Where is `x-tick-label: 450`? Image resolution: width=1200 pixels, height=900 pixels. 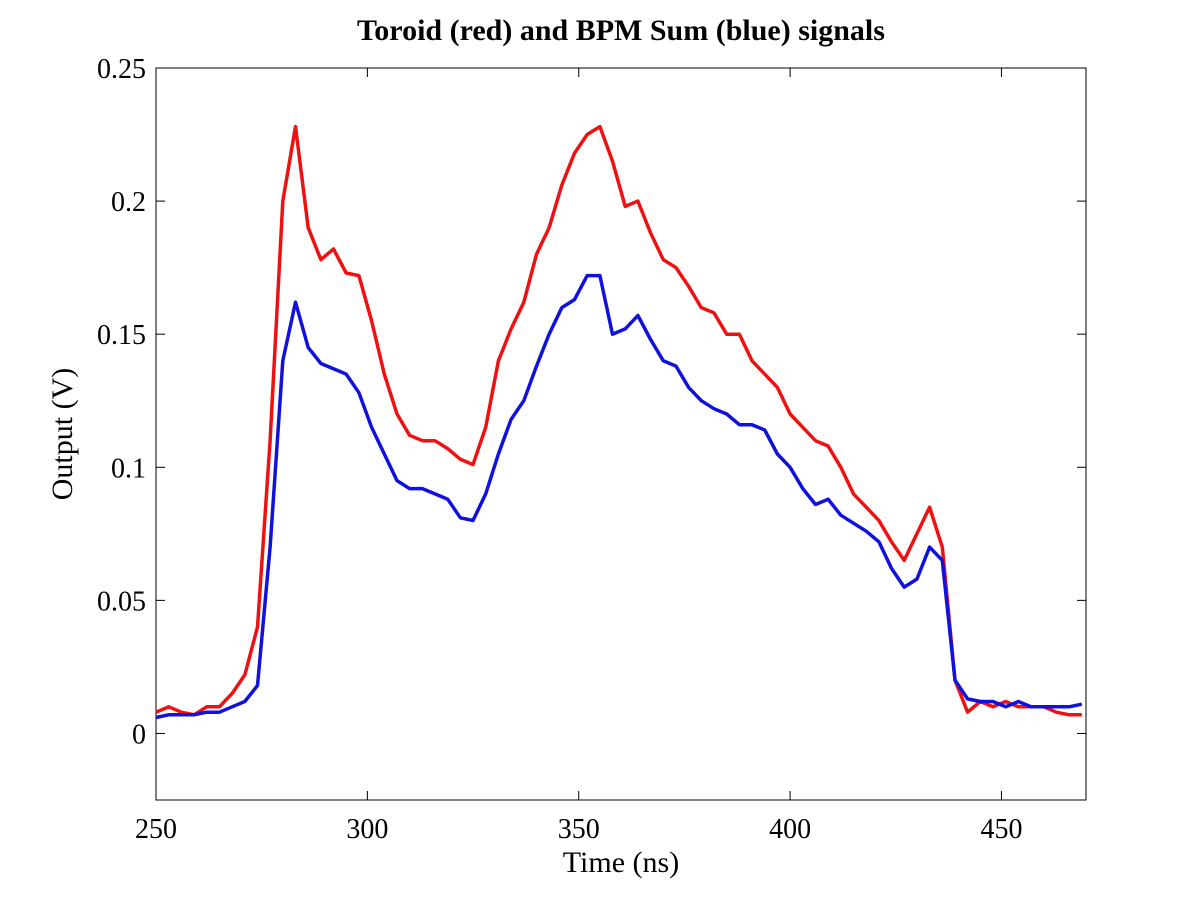
x-tick-label: 450 is located at coordinates (1001, 829).